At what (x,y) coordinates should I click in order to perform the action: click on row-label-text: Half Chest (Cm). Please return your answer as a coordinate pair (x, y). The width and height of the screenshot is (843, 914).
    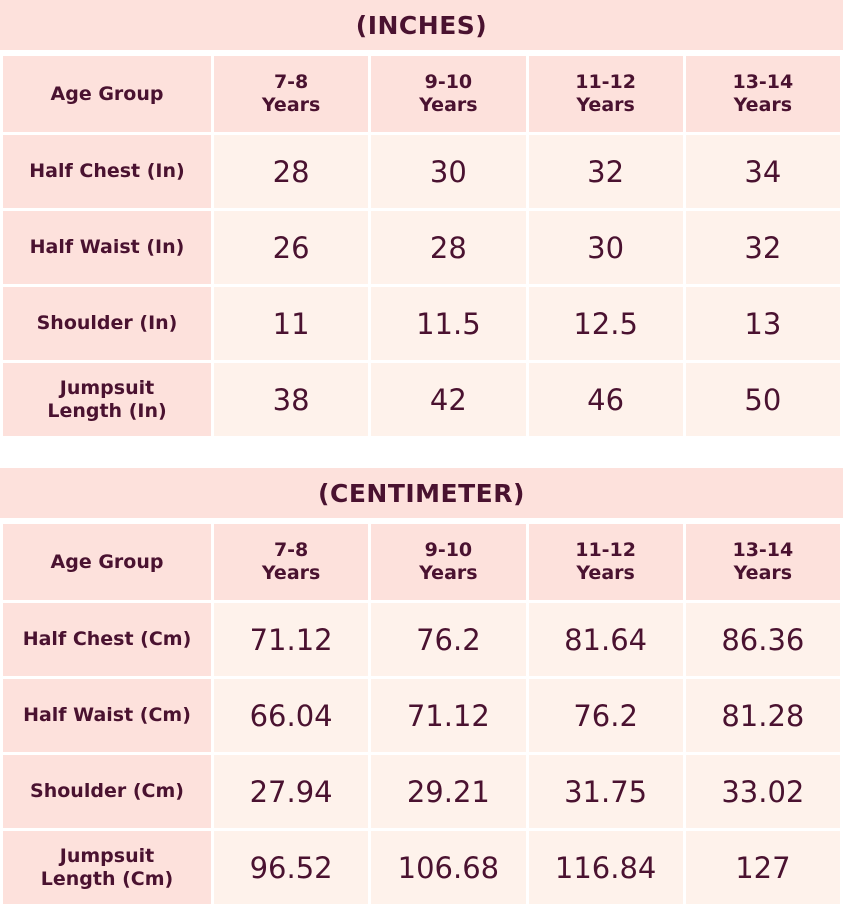
    Looking at the image, I should click on (107, 639).